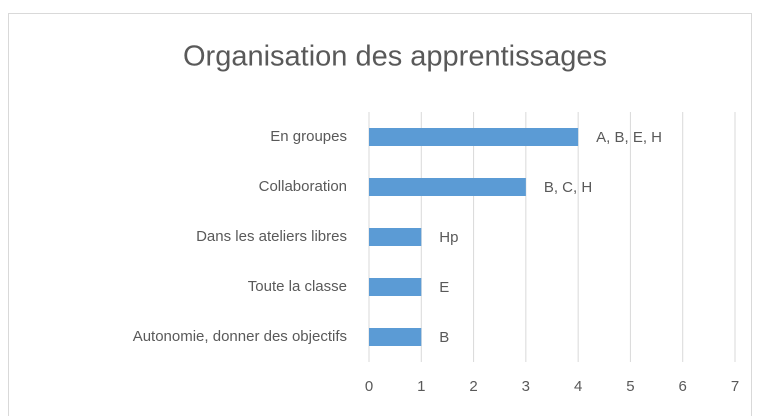 The image size is (759, 416). What do you see at coordinates (683, 386) in the screenshot?
I see `x-tick-label: 6` at bounding box center [683, 386].